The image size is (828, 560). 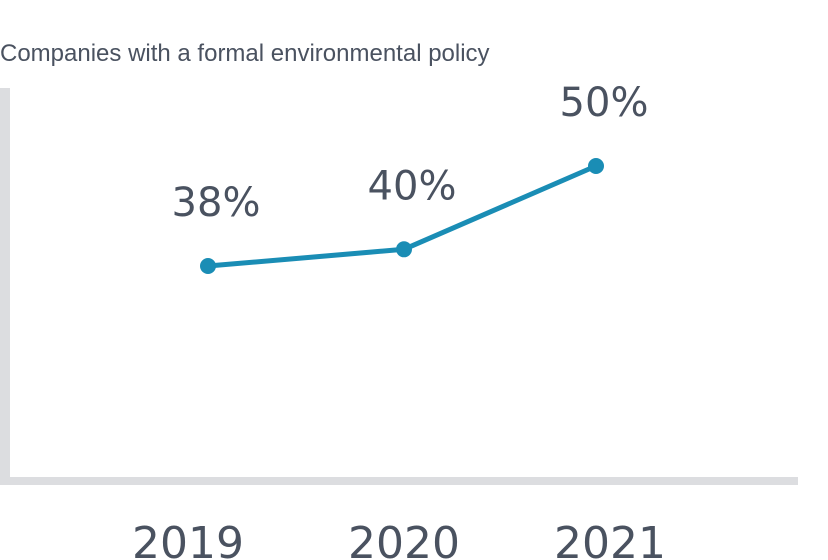 I want to click on data-label: 38%, so click(x=216, y=203).